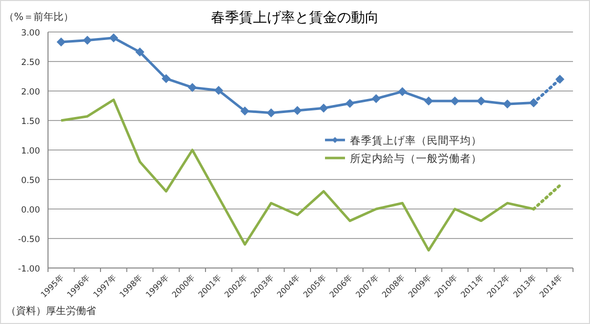  I want to click on y-tick-label: 0.00, so click(30, 211).